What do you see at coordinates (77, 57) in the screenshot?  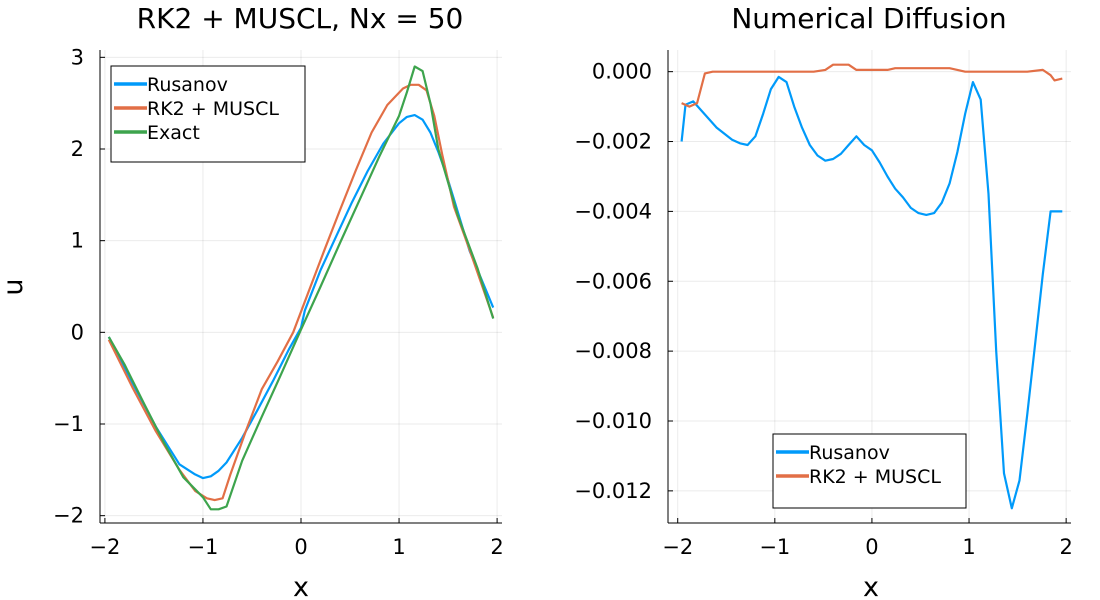 I see `y-tick-label: 3` at bounding box center [77, 57].